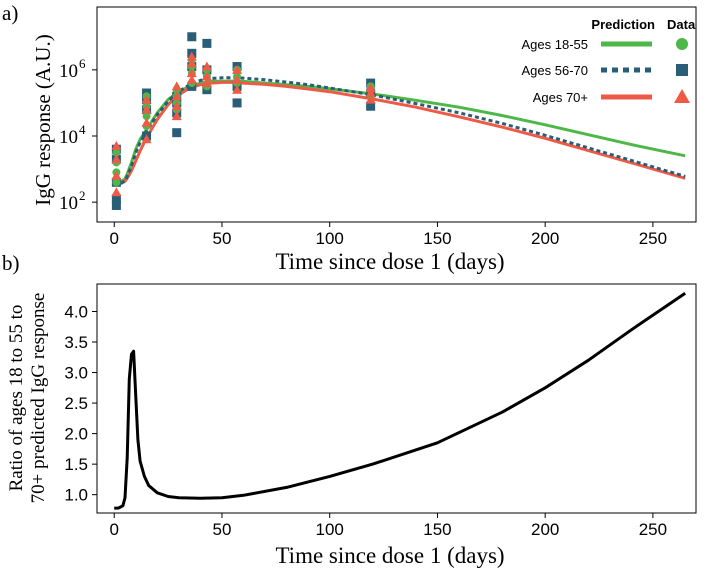  What do you see at coordinates (76, 311) in the screenshot?
I see `y-tick-label: 4.0` at bounding box center [76, 311].